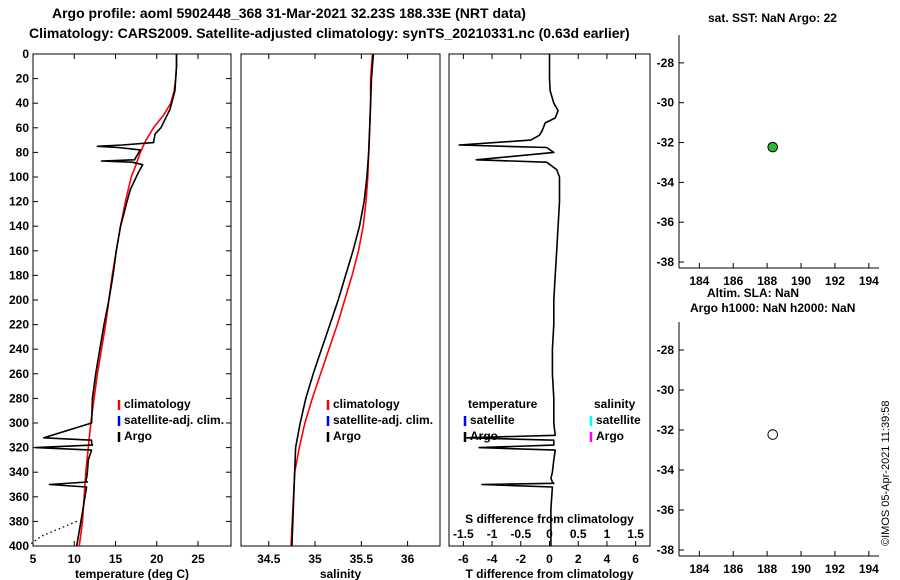 This screenshot has width=900, height=580. I want to click on y-tick-label: 0, so click(25, 54).